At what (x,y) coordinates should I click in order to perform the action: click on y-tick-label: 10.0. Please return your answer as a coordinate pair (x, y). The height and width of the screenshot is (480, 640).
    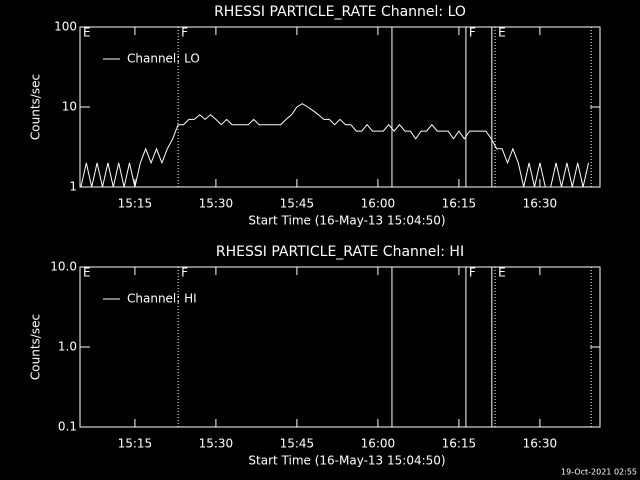
    Looking at the image, I should click on (63, 267).